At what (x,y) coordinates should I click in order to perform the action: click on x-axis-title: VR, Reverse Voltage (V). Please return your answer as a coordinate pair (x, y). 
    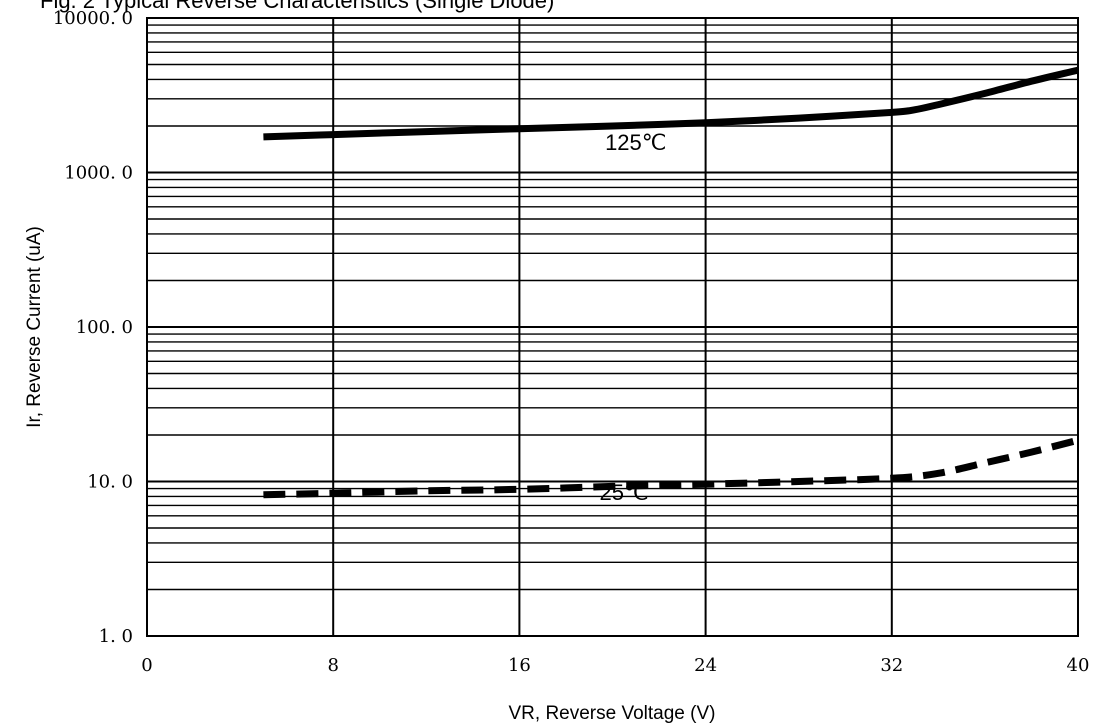
    Looking at the image, I should click on (612, 713).